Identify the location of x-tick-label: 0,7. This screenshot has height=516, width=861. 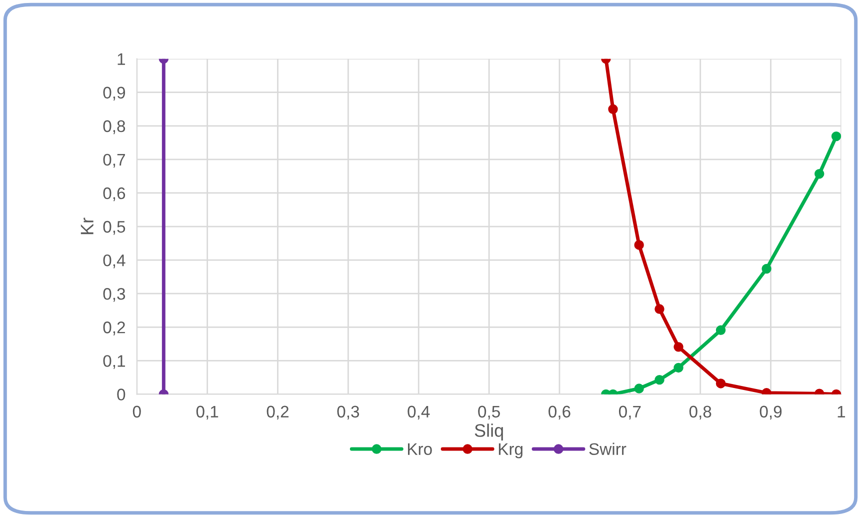
(629, 413).